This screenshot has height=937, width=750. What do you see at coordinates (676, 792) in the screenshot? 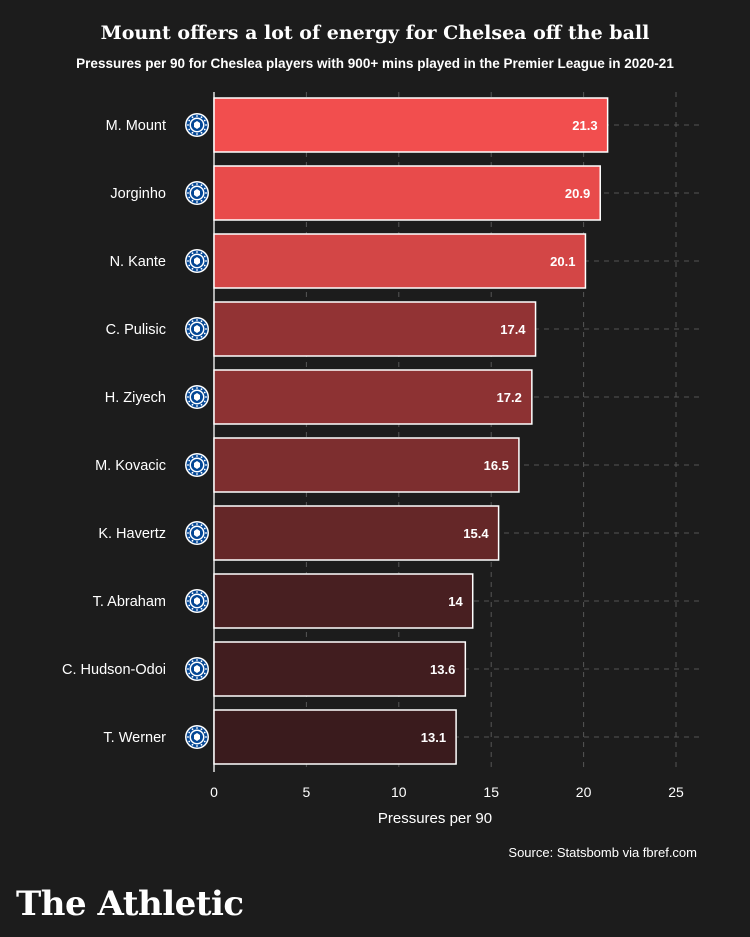
I see `x-tick-label: 25` at bounding box center [676, 792].